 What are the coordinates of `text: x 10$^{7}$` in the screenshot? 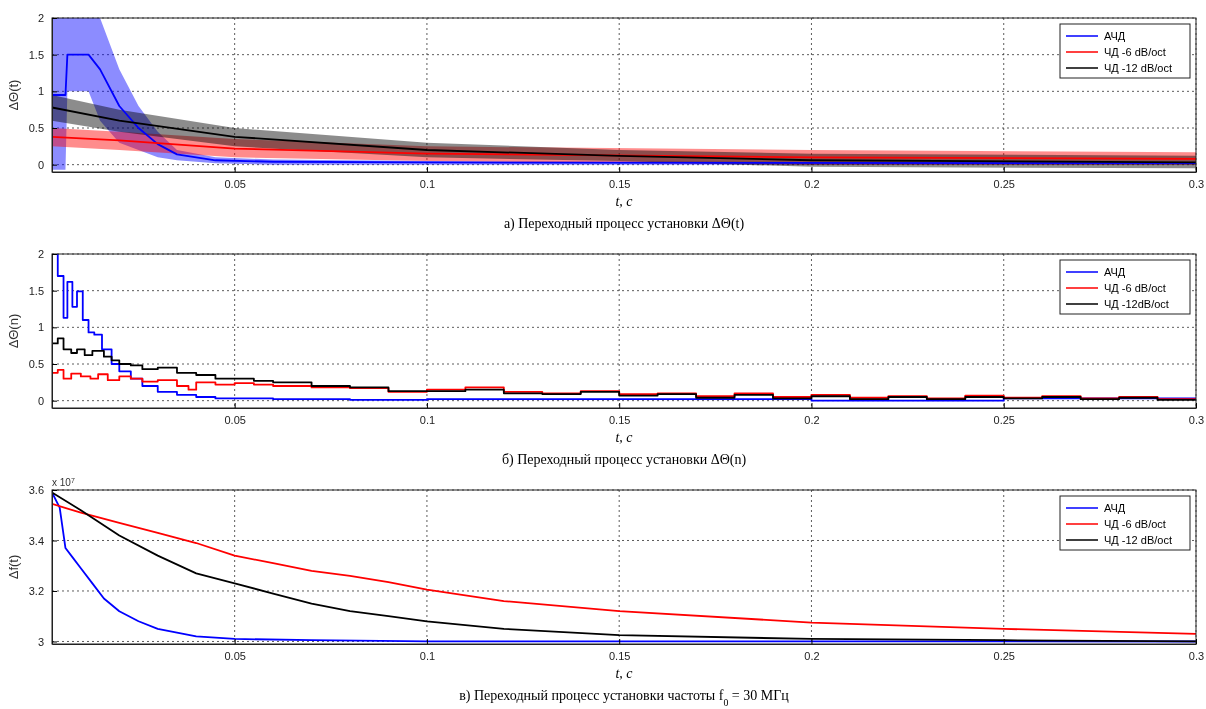 It's located at (63, 482).